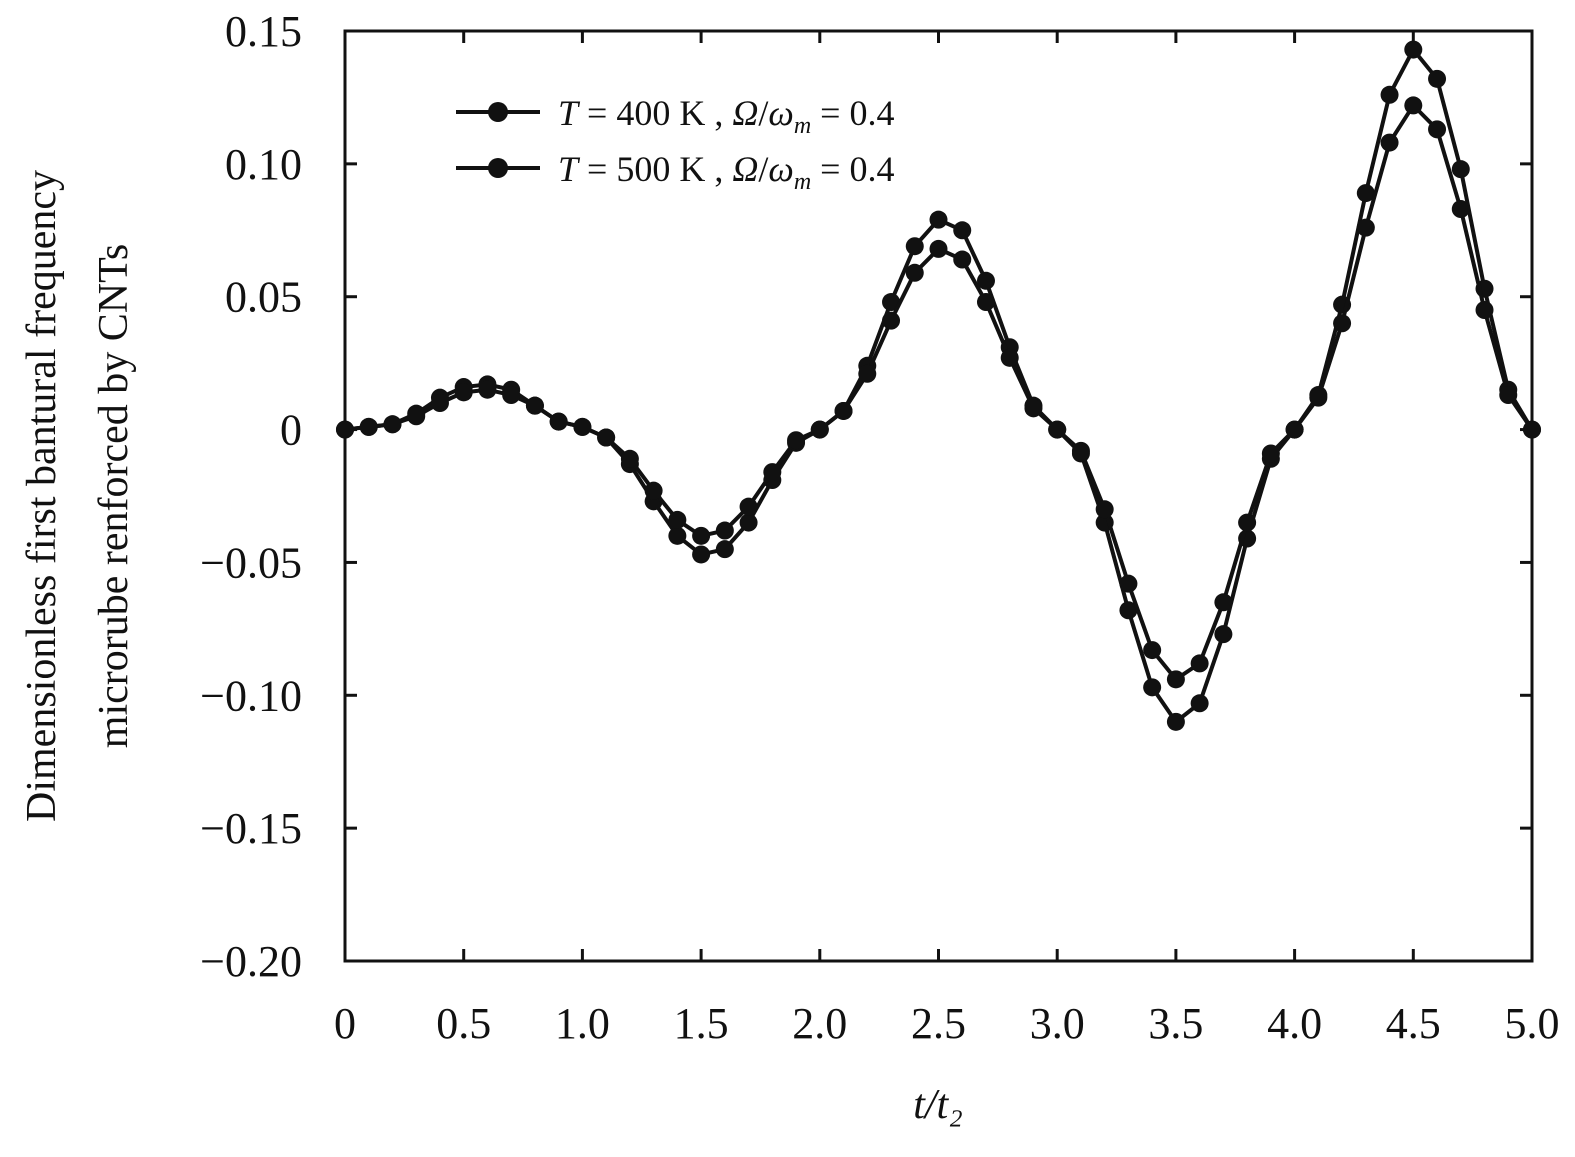 The height and width of the screenshot is (1157, 1575). I want to click on x-tick-label: 0.5, so click(463, 1023).